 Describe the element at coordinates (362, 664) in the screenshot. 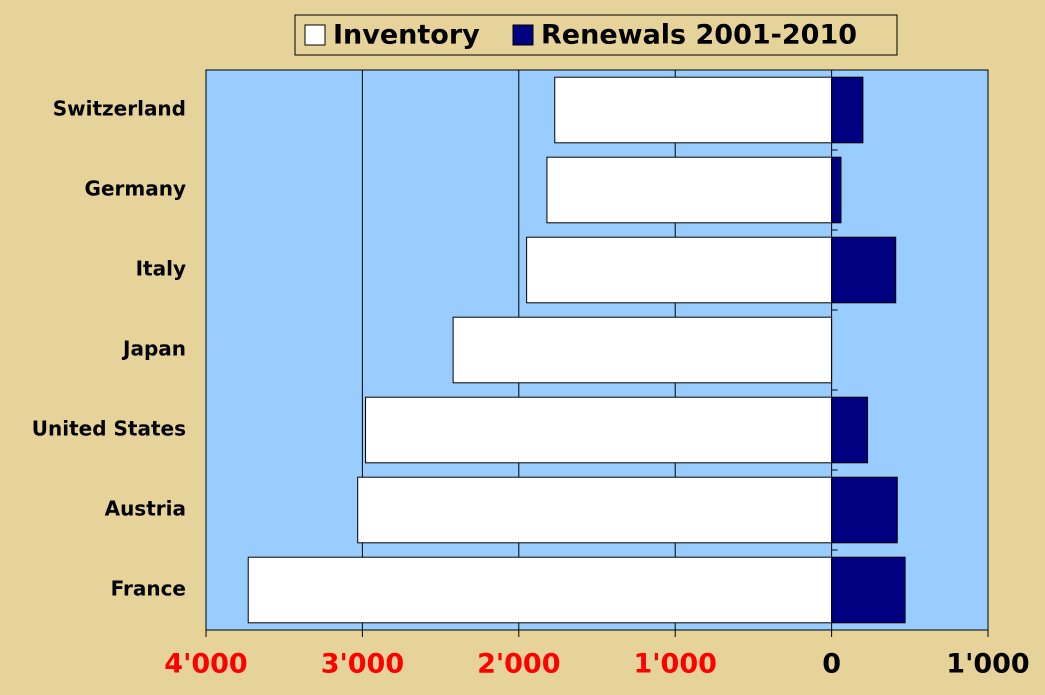

I see `x-tick-label: 3'000` at that location.